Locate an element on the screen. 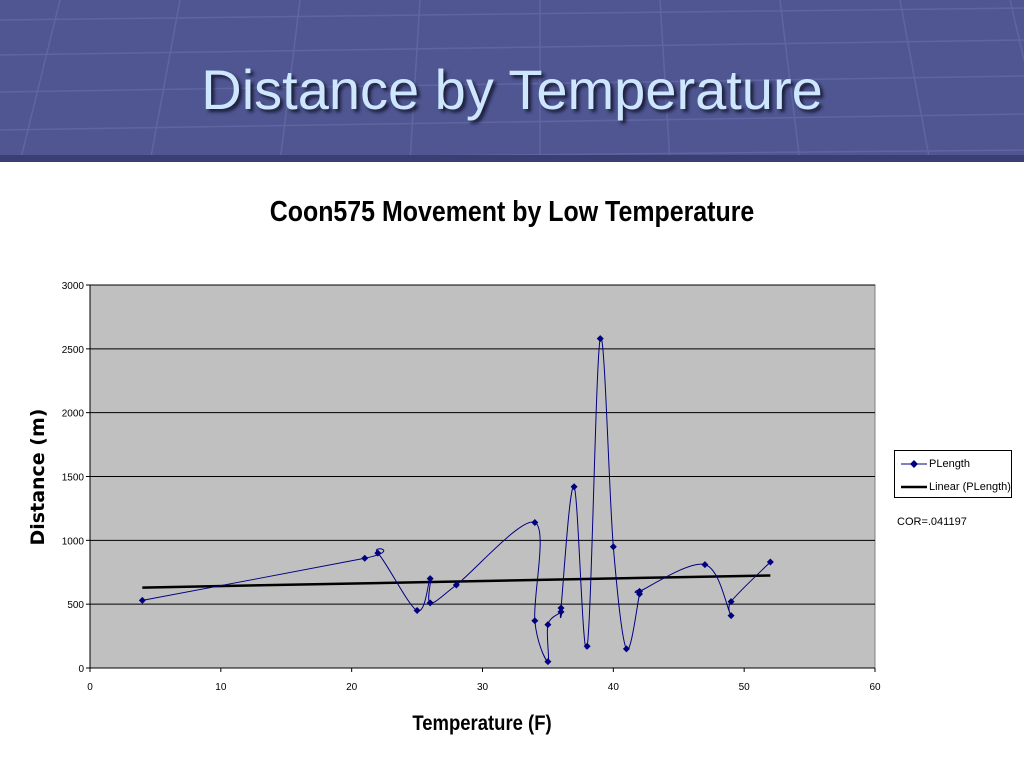 The image size is (1024, 768). y-tick-label-500: 500 is located at coordinates (75, 605).